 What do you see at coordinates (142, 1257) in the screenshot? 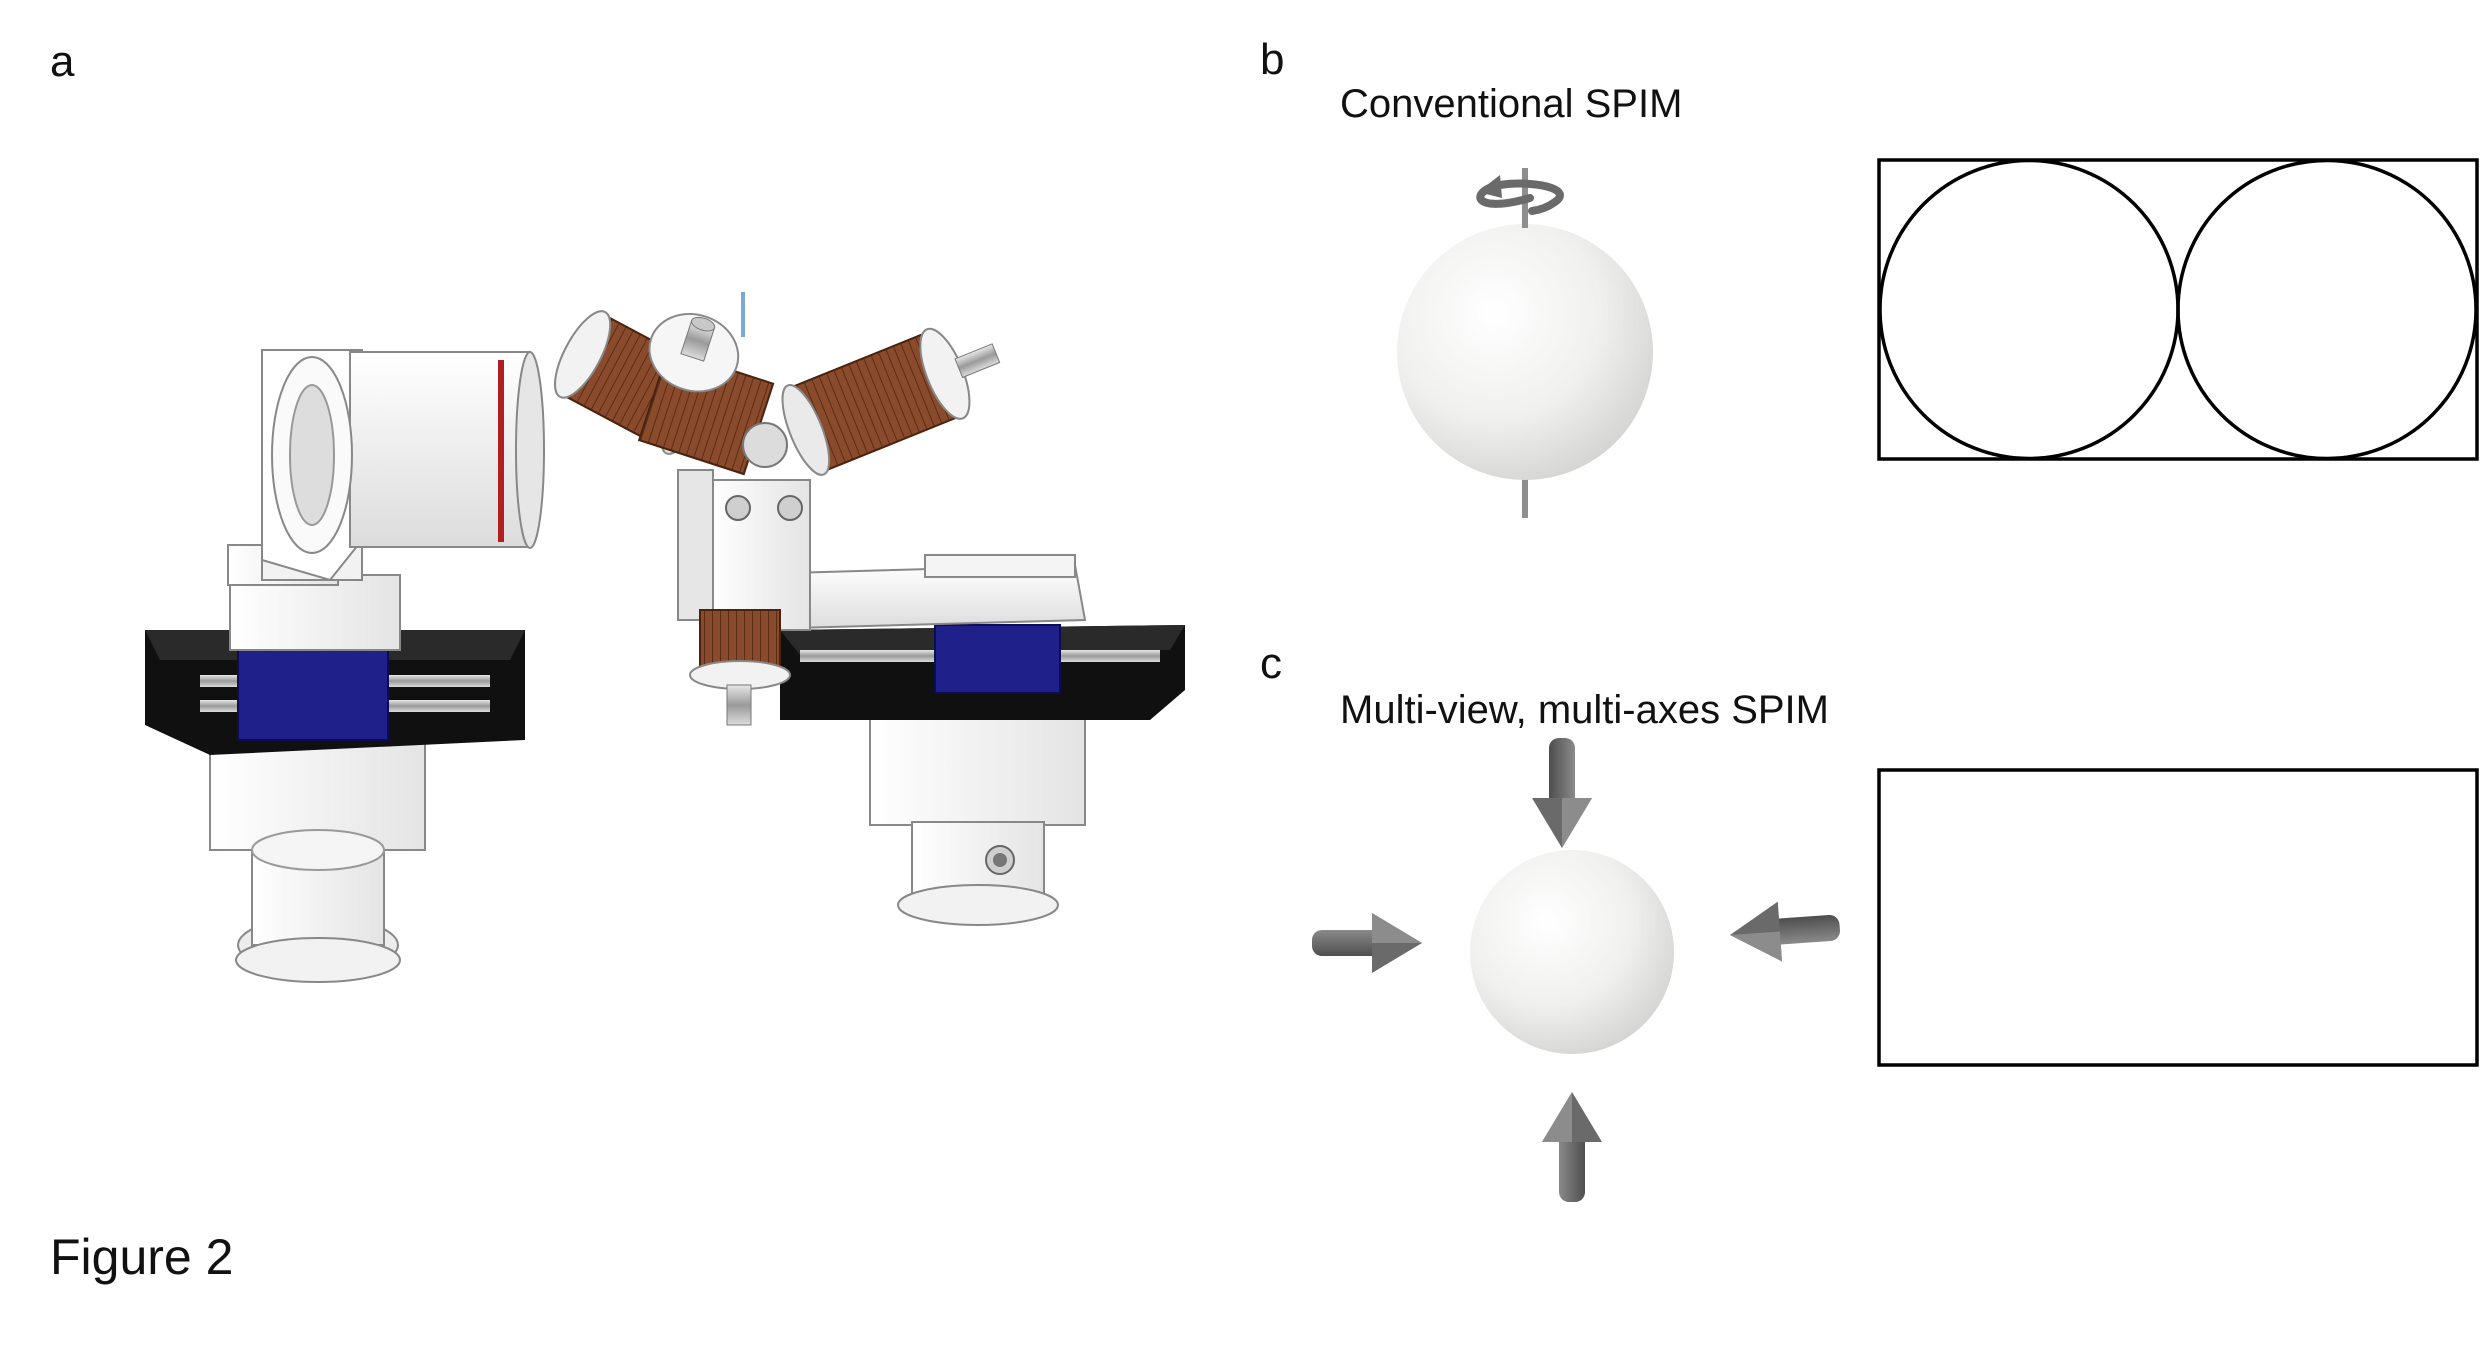
I see `figure-caption: Figure 2` at bounding box center [142, 1257].